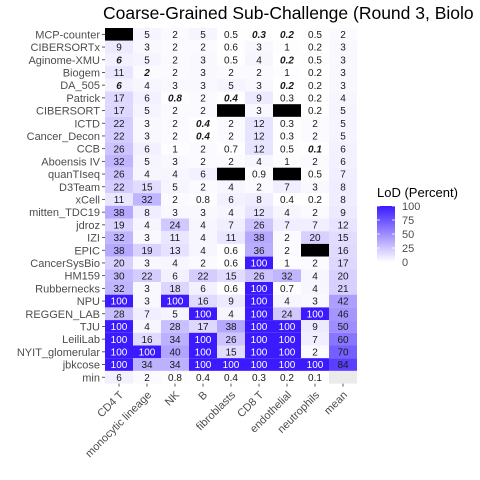  I want to click on y-tick-label: DA_505, so click(80, 86).